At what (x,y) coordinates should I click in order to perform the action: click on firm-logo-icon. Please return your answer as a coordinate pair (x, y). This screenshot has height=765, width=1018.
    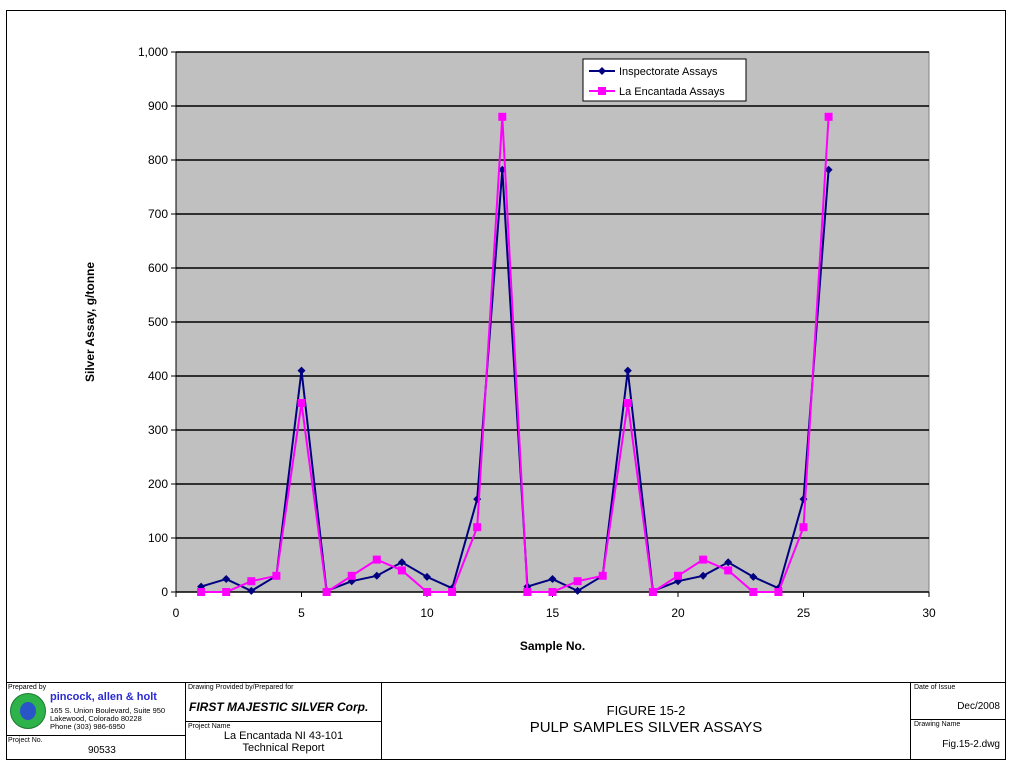
    Looking at the image, I should click on (28, 711).